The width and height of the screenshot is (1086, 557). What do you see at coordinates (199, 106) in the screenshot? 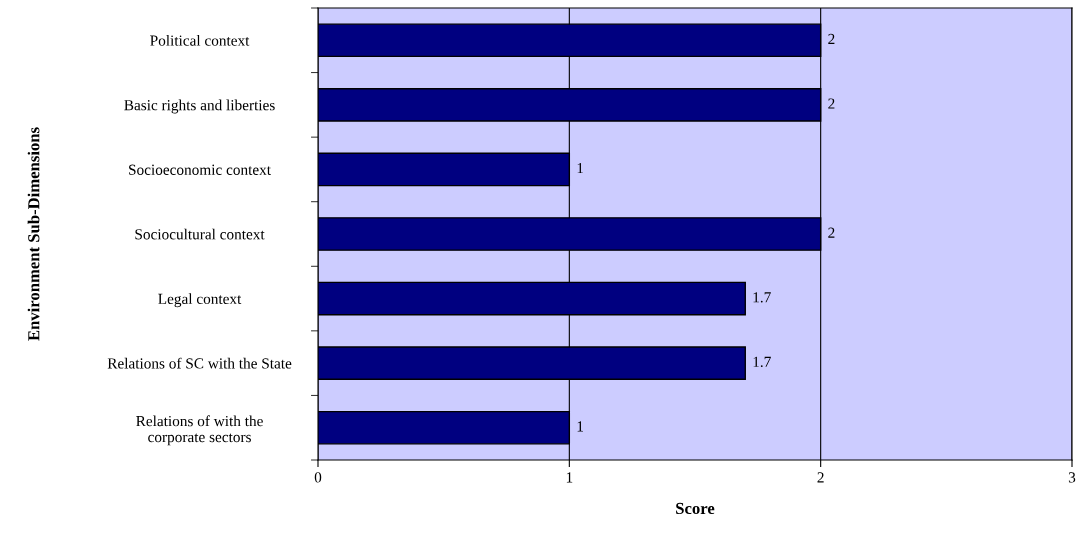
I see `y-tick-label: Basic rights and liberties` at bounding box center [199, 106].